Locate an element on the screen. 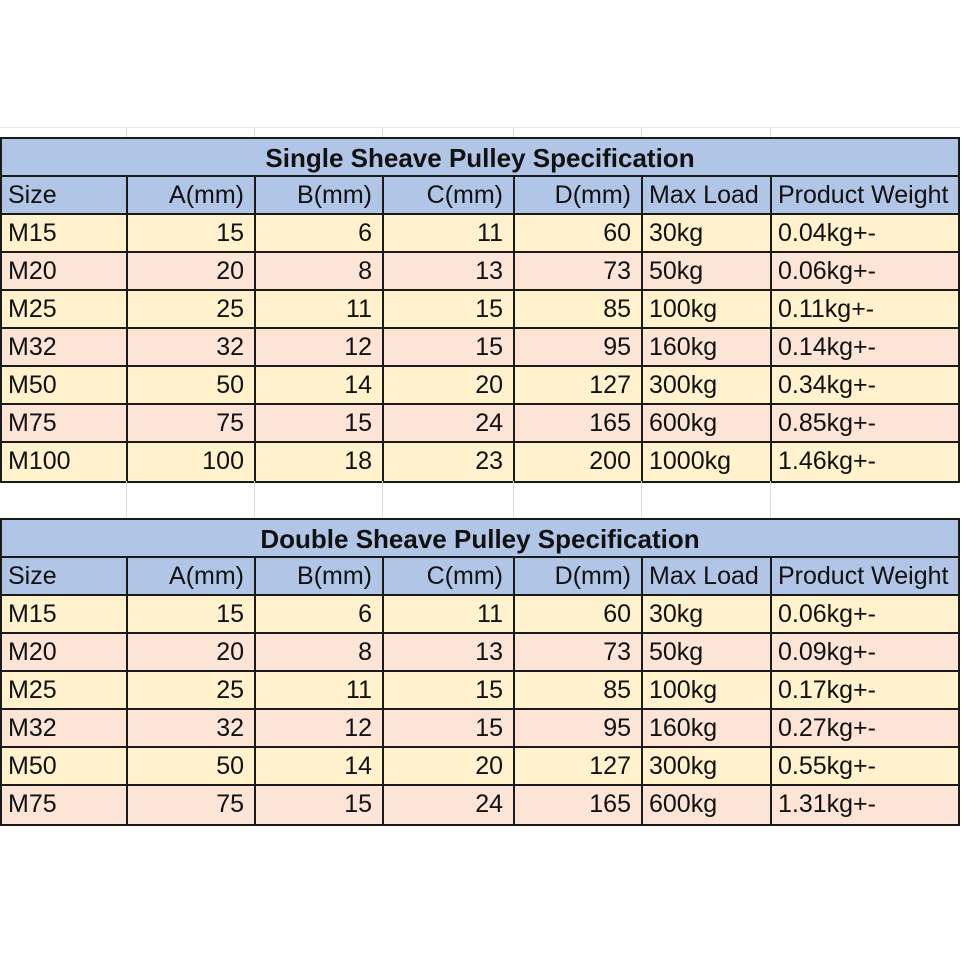 This screenshot has width=962, height=962. table-row-m20: M20 20 8 13 73 50kg 0.09kg+- is located at coordinates (480, 653).